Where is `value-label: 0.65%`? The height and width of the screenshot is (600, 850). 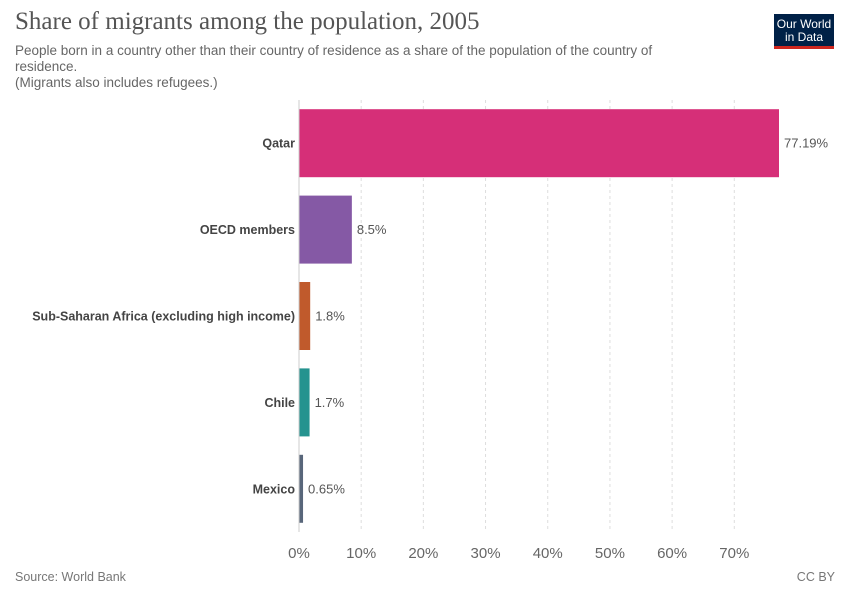 value-label: 0.65% is located at coordinates (326, 488).